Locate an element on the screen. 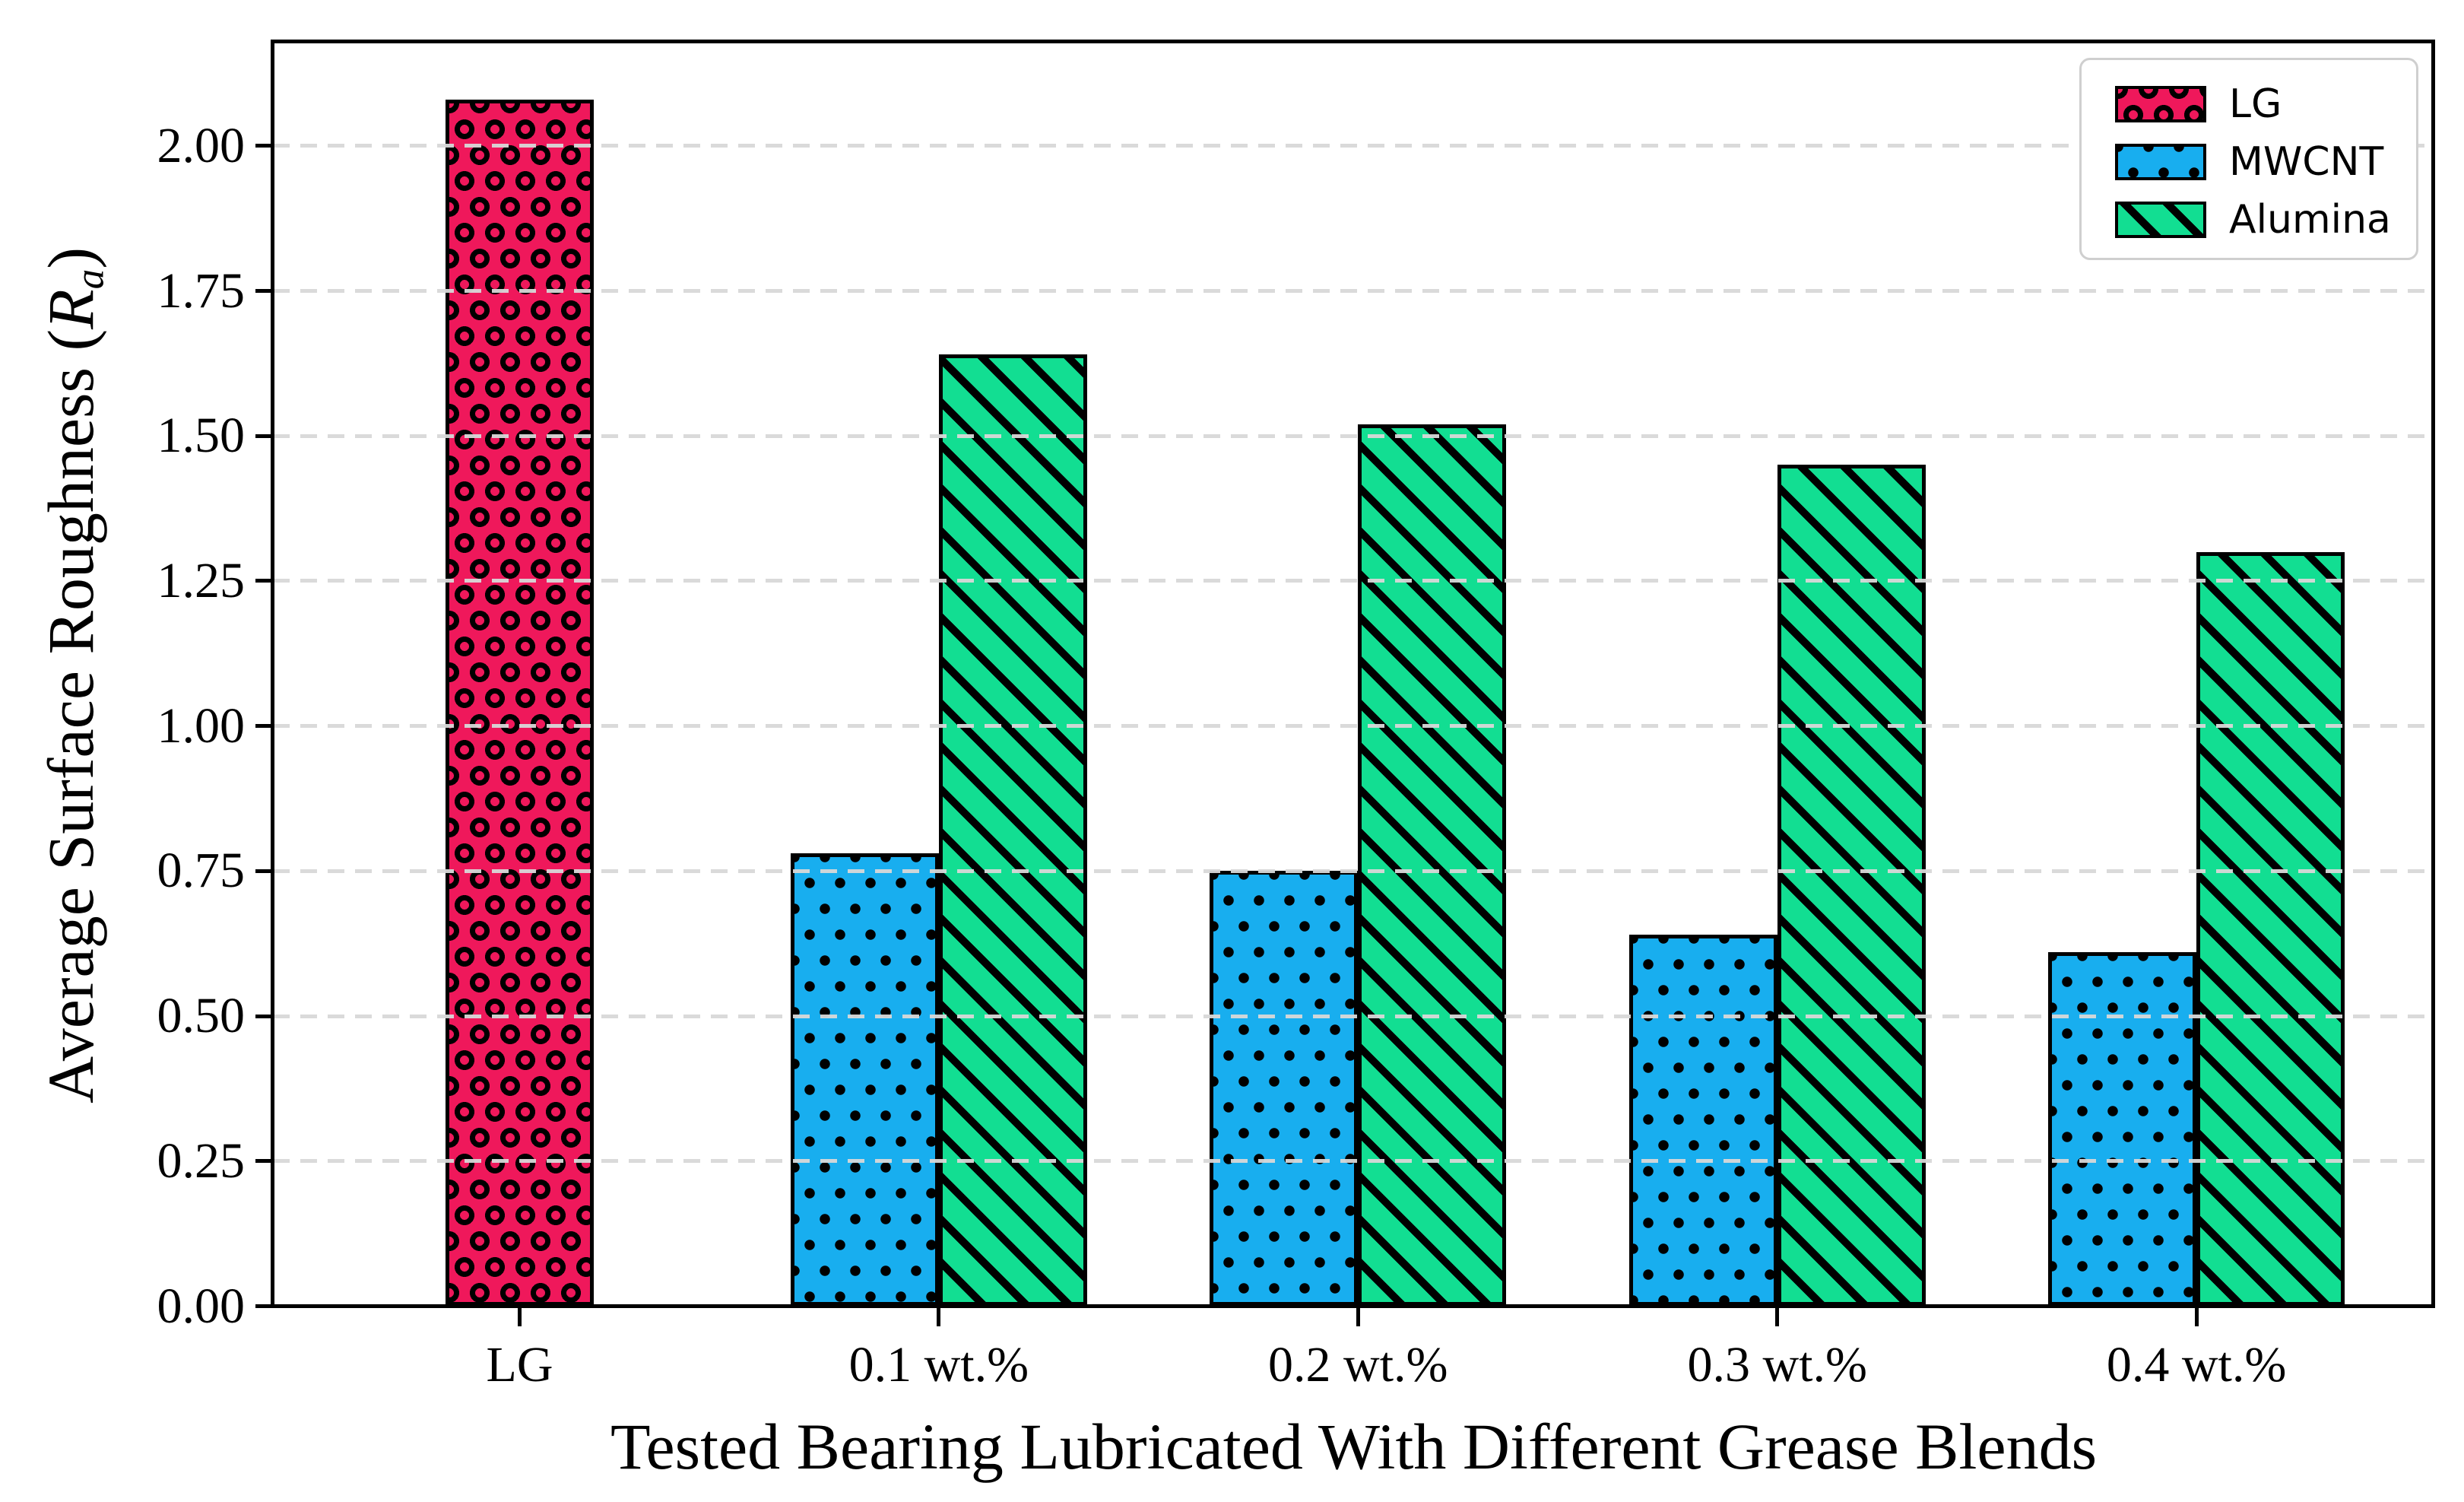 The width and height of the screenshot is (2464, 1502). bar-alumina-0.4wt.% is located at coordinates (2271, 929).